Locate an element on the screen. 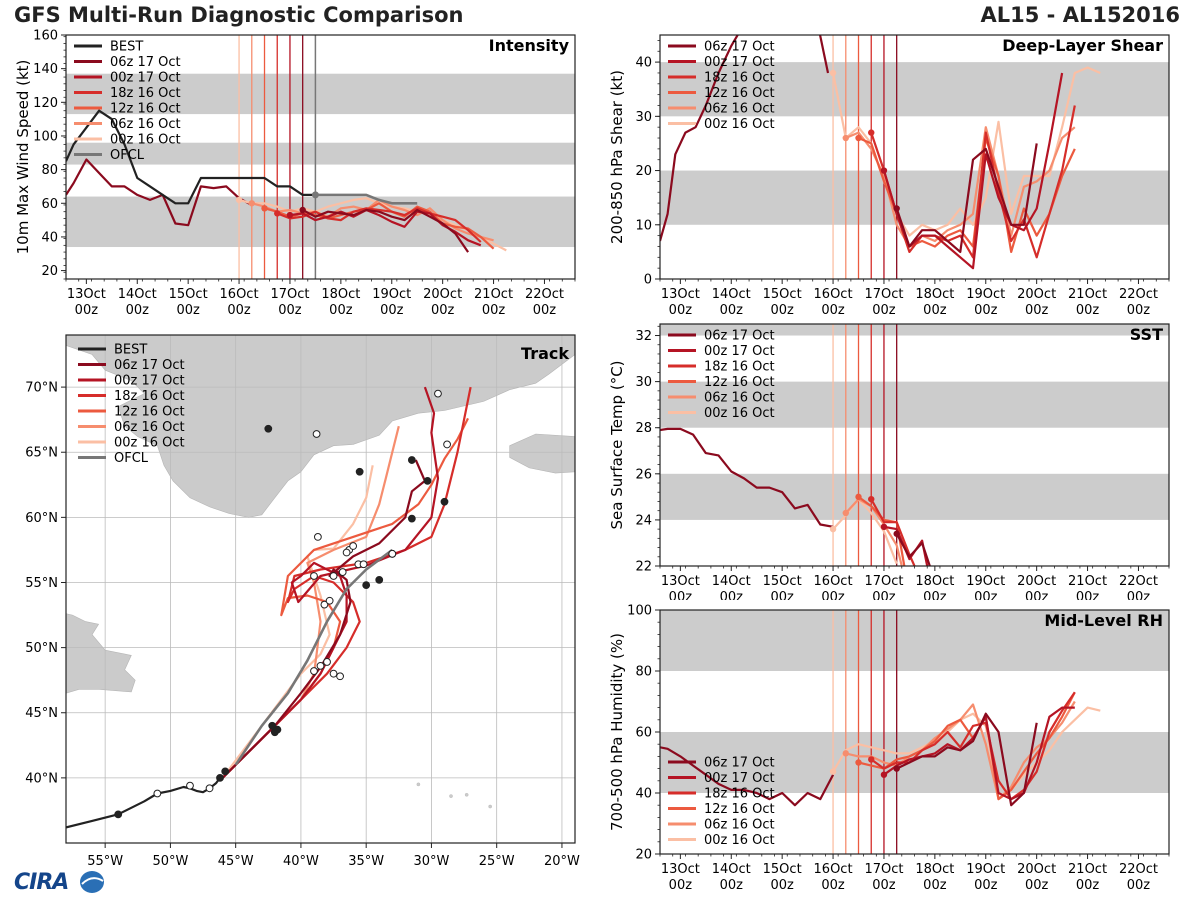 The image size is (1200, 900). intensity-ytick-label-2: 60 is located at coordinates (49, 204).